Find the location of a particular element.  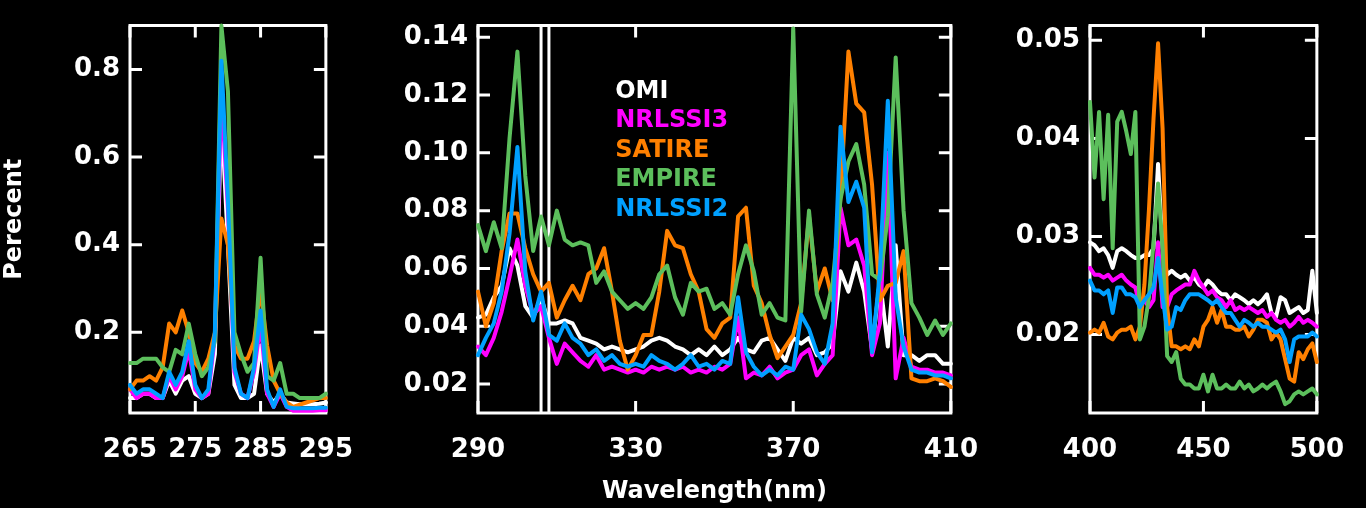

y-tick-label: 0.12 is located at coordinates (435, 92).